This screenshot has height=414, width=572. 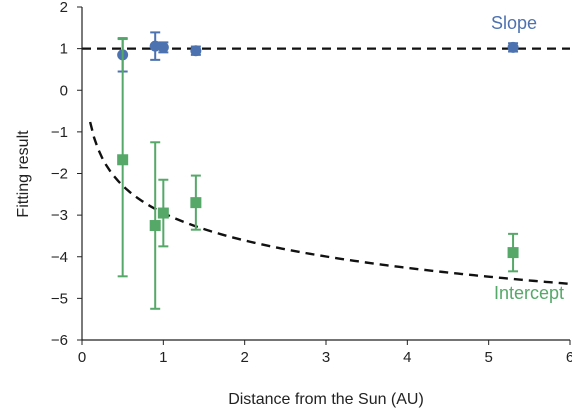 I want to click on x-tick-label: 6, so click(x=569, y=357).